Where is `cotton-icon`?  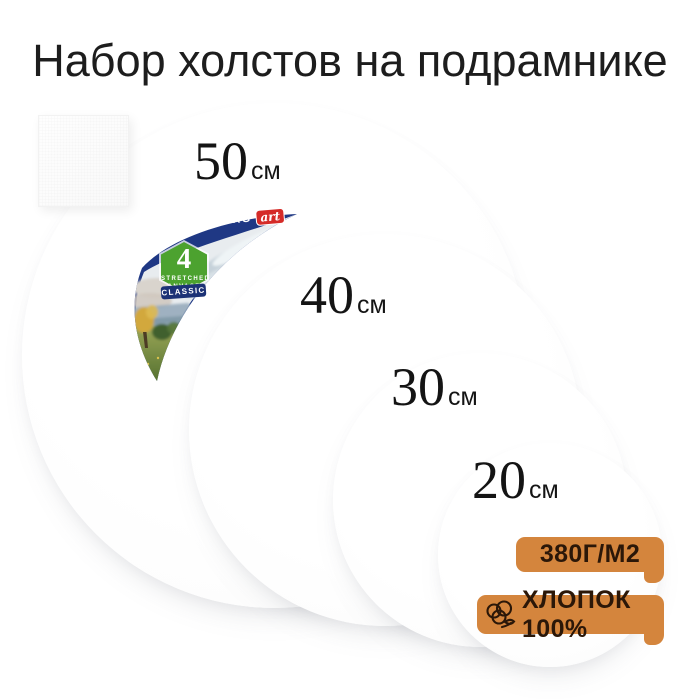 cotton-icon is located at coordinates (501, 615).